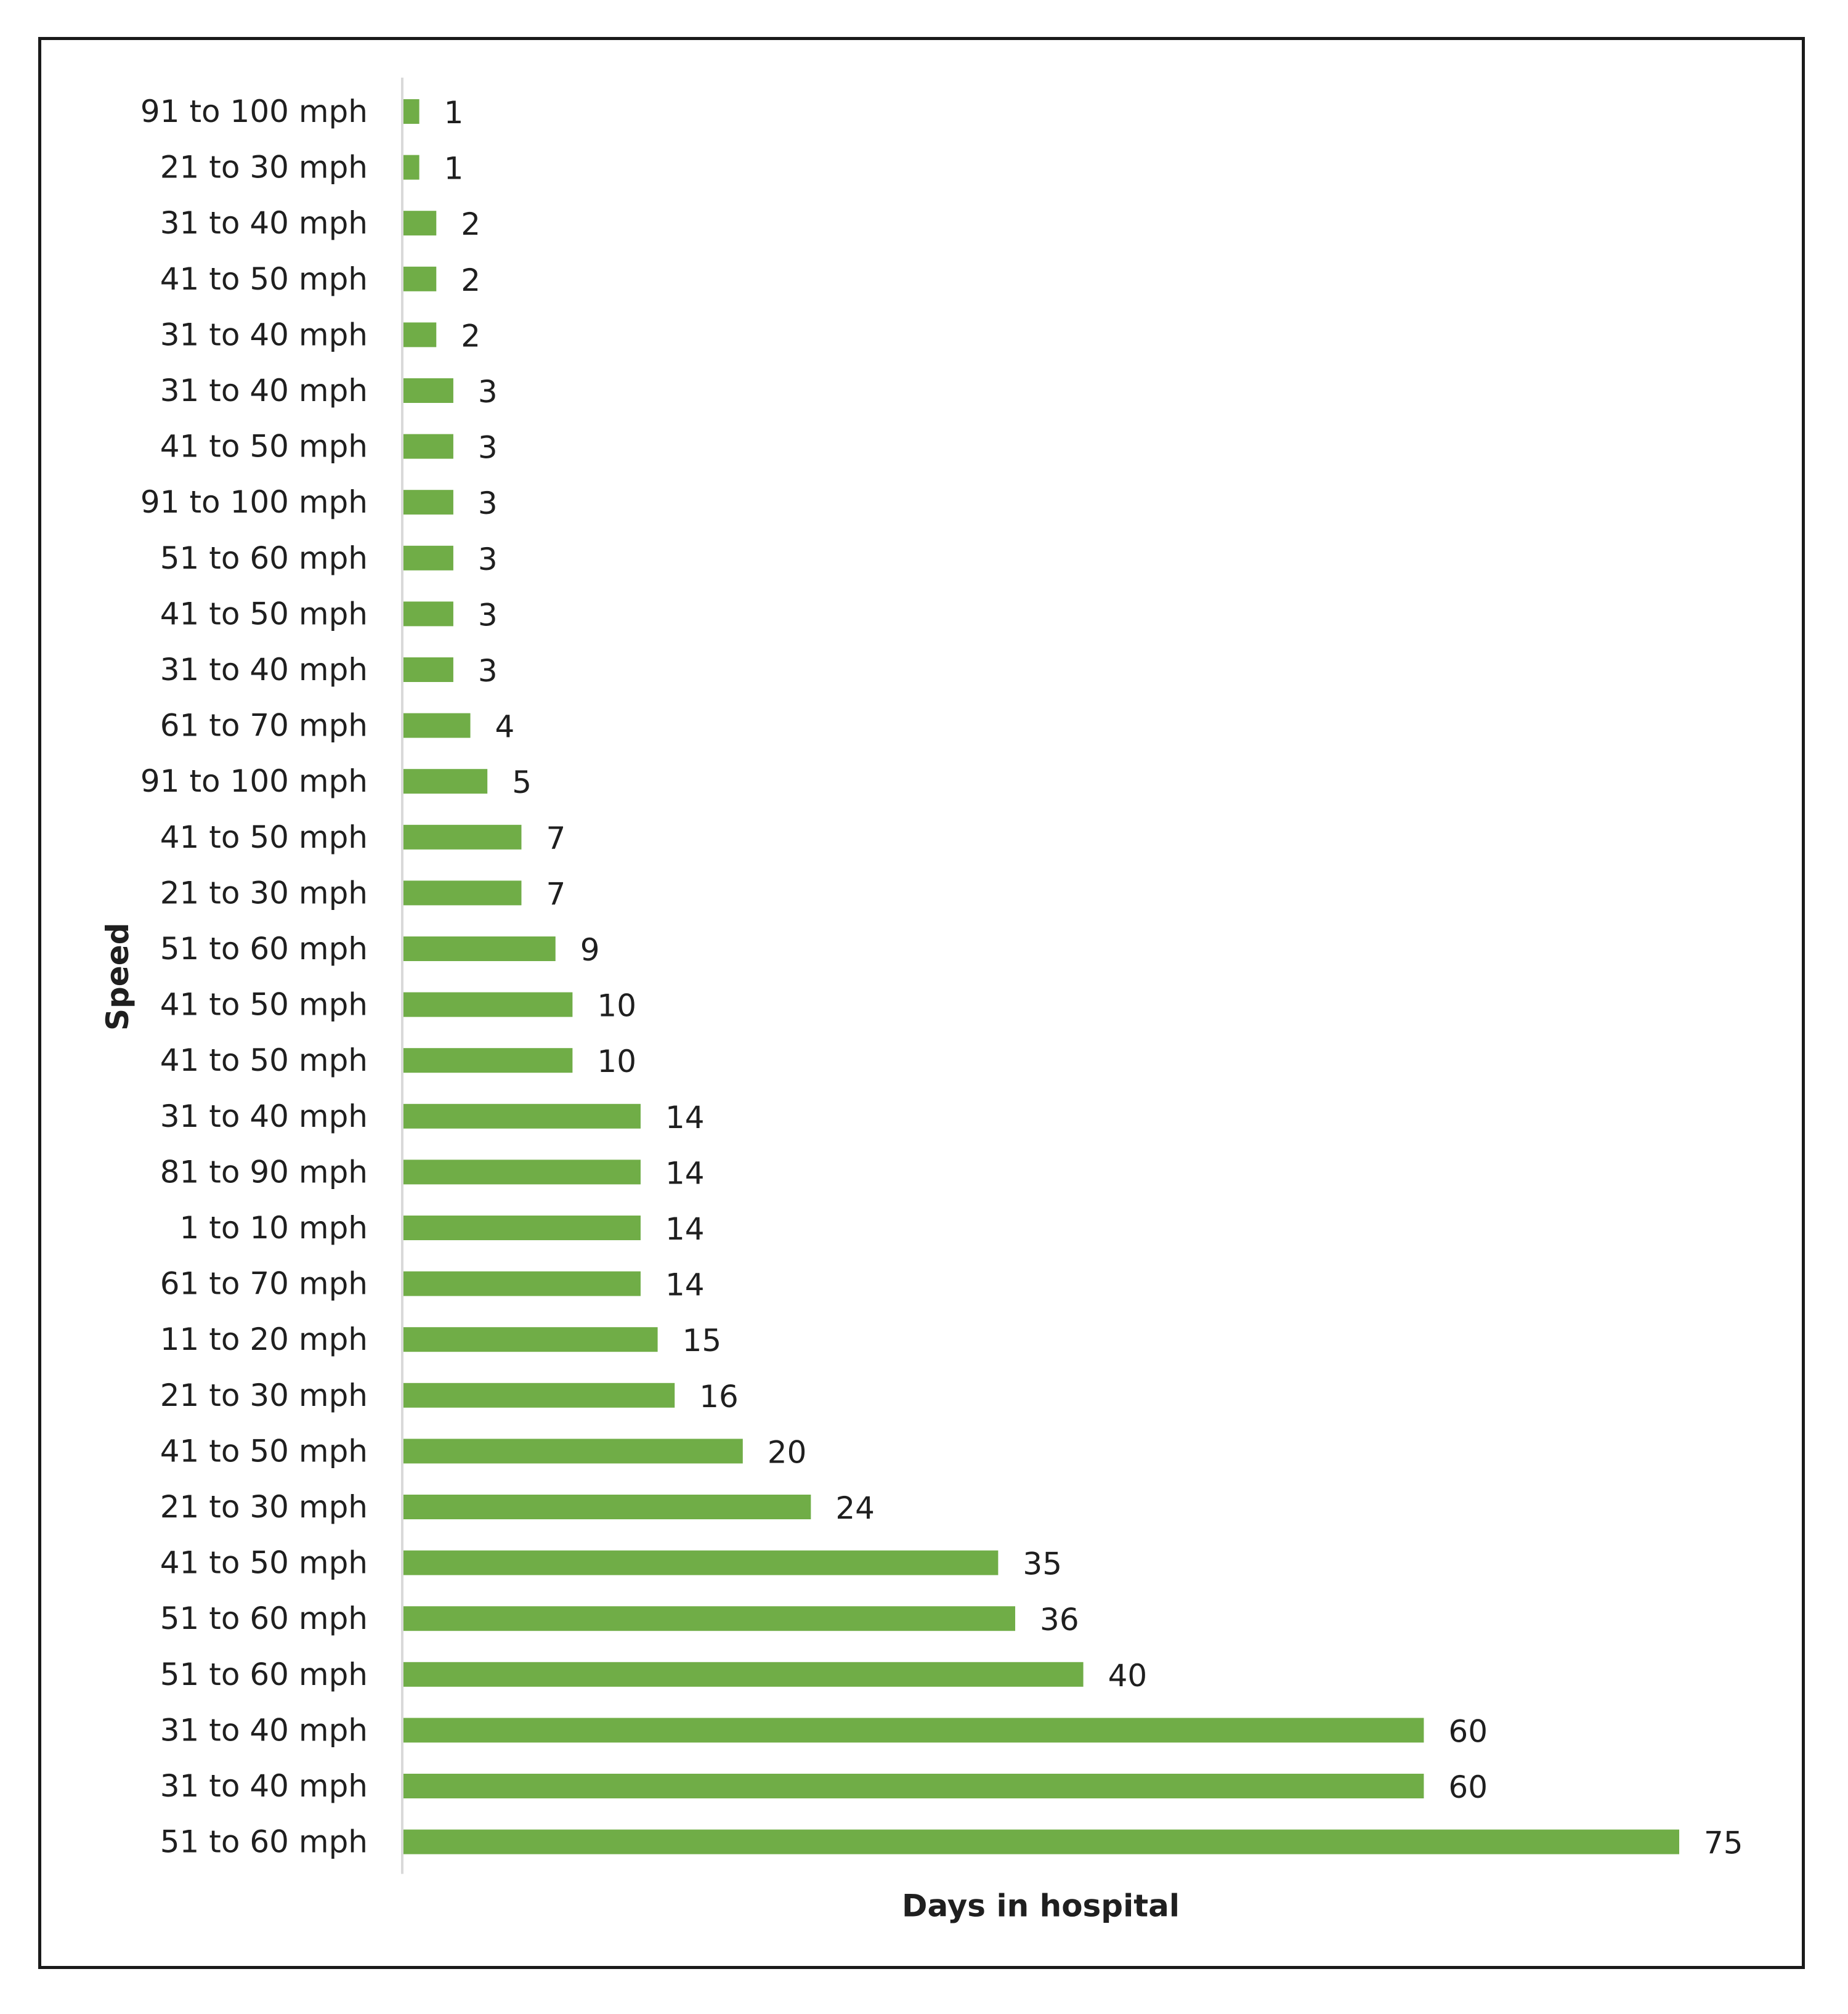 This screenshot has width=1848, height=2014. Describe the element at coordinates (702, 1340) in the screenshot. I see `data-label-22: 15` at that location.